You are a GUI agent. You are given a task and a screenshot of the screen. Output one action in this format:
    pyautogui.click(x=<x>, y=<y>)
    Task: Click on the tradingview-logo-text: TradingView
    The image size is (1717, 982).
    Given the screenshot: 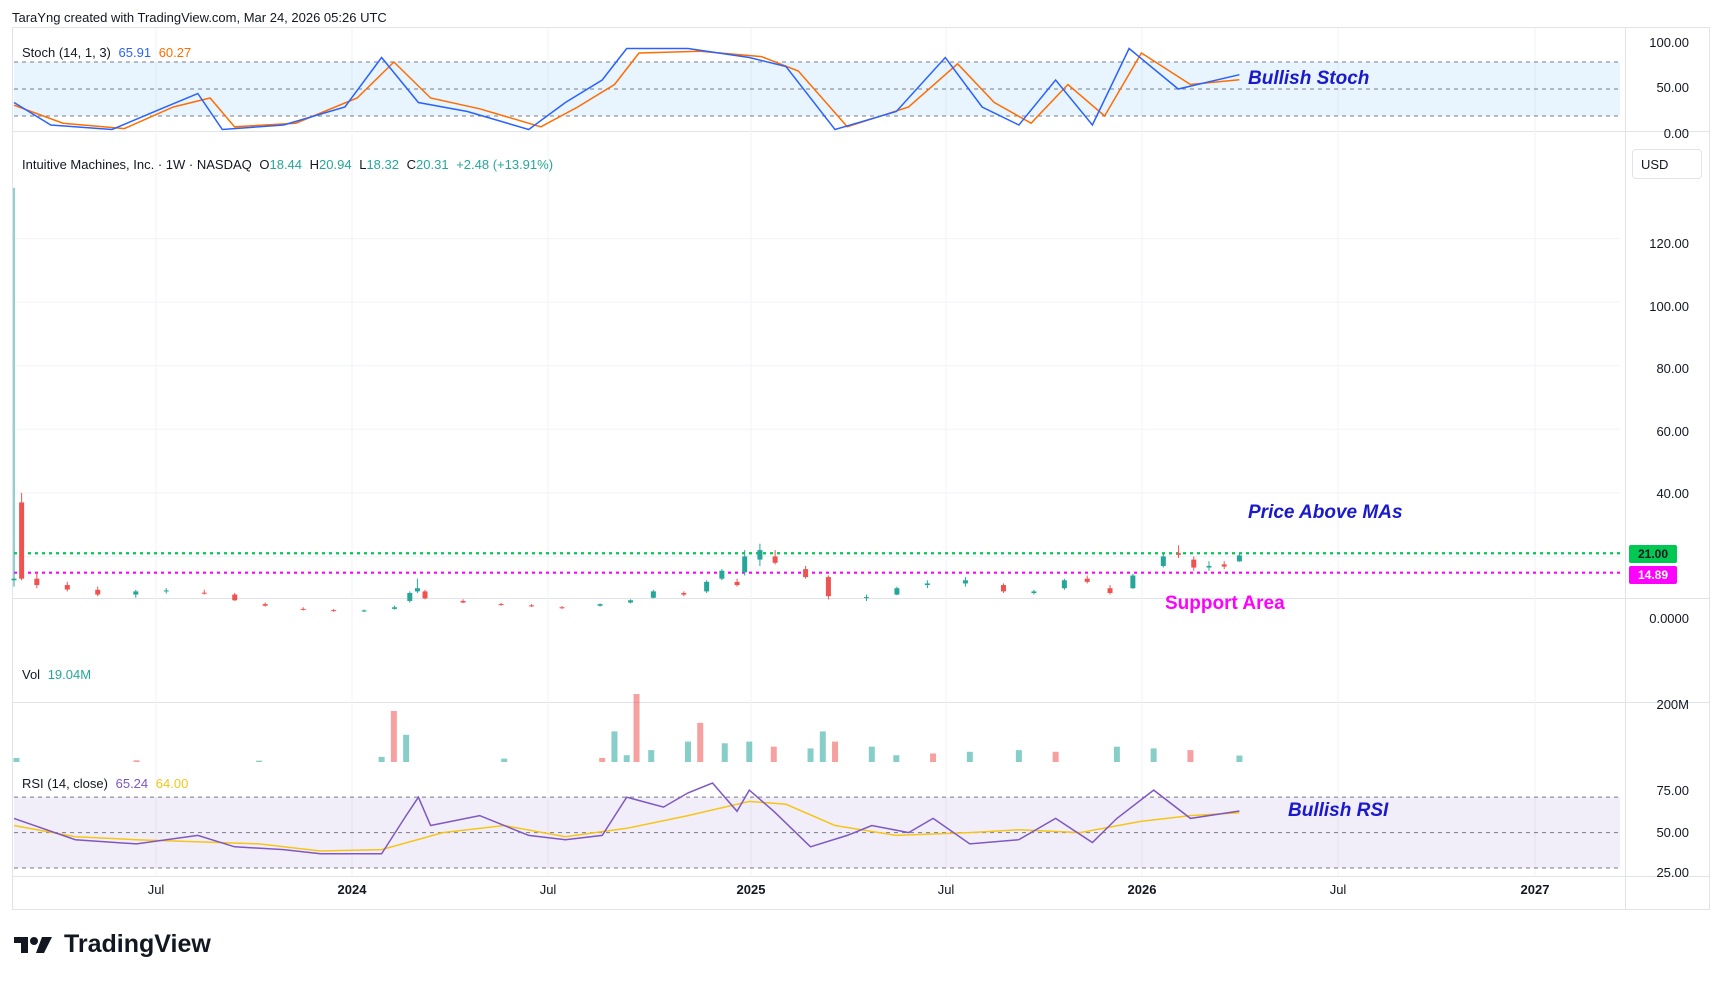 What is the action you would take?
    pyautogui.click(x=137, y=944)
    